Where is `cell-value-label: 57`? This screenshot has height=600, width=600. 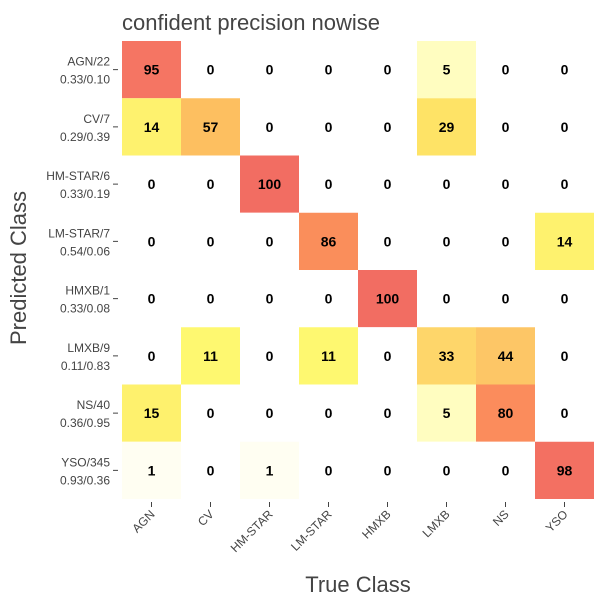 cell-value-label: 57 is located at coordinates (211, 127).